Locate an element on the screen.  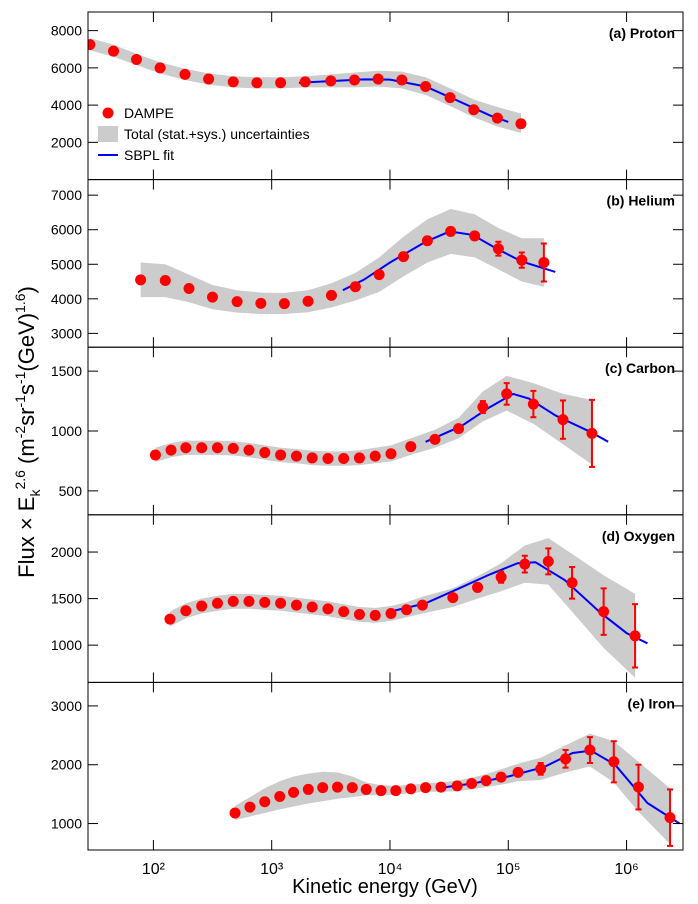
legend-label: Total (stat.+sys.) uncertainties is located at coordinates (217, 134).